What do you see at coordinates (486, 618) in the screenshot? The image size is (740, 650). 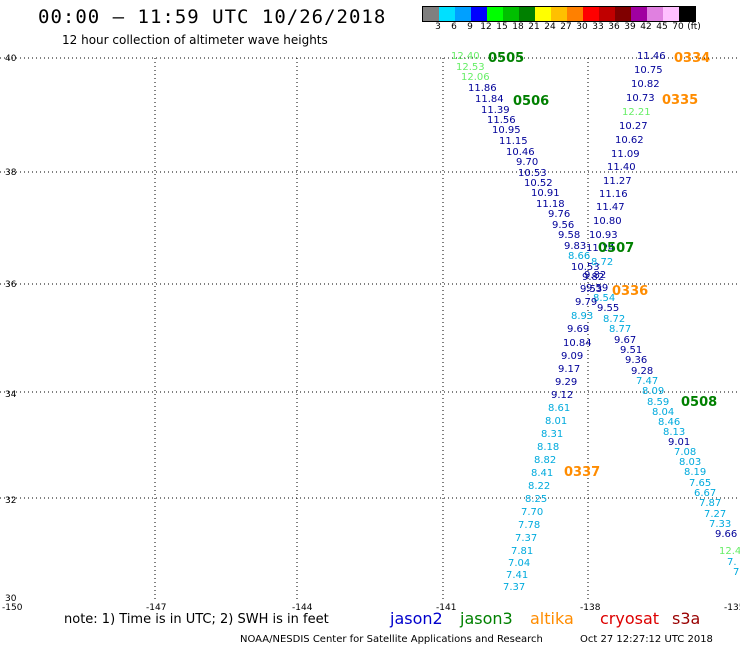 I see `legend-satellite-jason3: jason3` at bounding box center [486, 618].